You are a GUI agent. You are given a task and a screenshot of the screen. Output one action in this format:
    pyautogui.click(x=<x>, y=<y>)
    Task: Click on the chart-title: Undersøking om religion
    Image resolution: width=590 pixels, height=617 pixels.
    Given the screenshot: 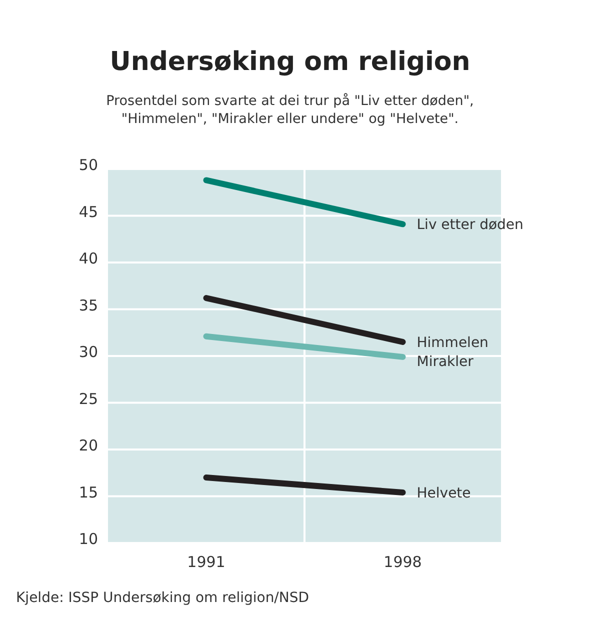 What is the action you would take?
    pyautogui.click(x=290, y=62)
    